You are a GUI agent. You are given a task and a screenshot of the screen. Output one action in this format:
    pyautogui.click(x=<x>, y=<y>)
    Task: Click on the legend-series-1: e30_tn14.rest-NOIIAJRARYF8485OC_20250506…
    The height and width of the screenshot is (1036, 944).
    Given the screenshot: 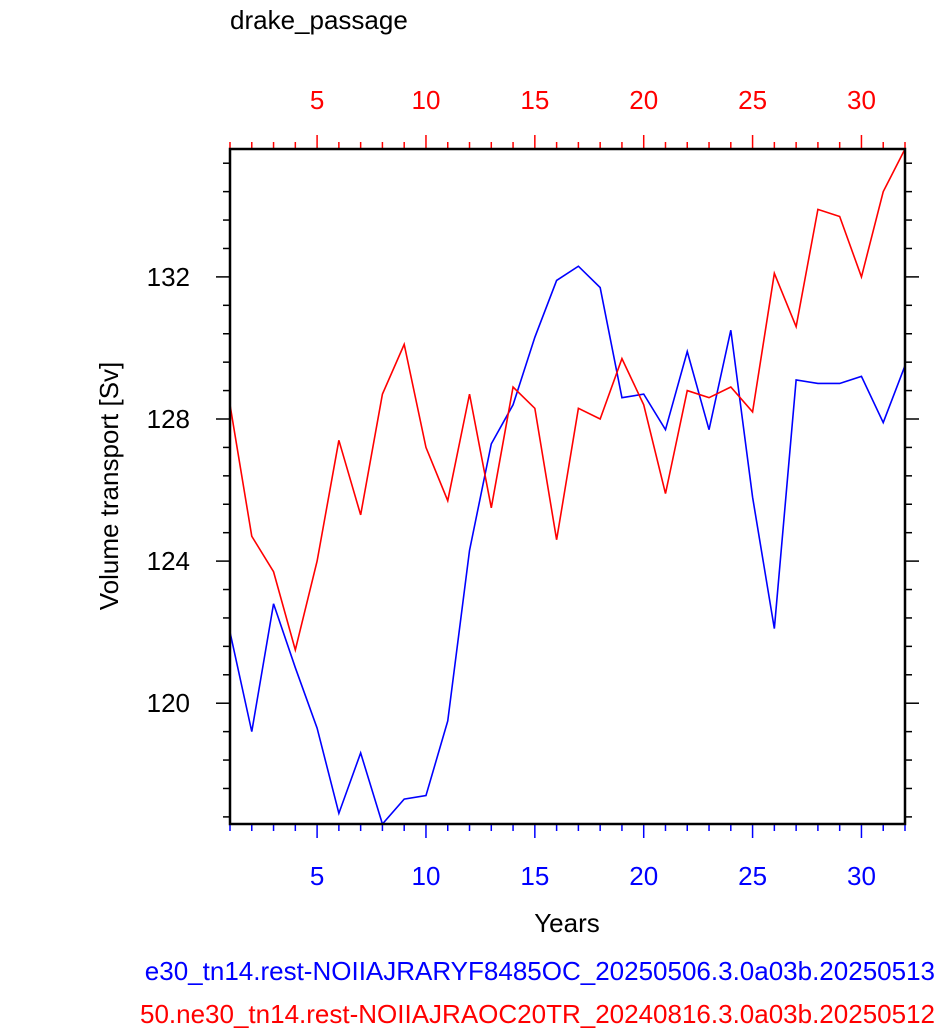 What is the action you would take?
    pyautogui.click(x=540, y=971)
    